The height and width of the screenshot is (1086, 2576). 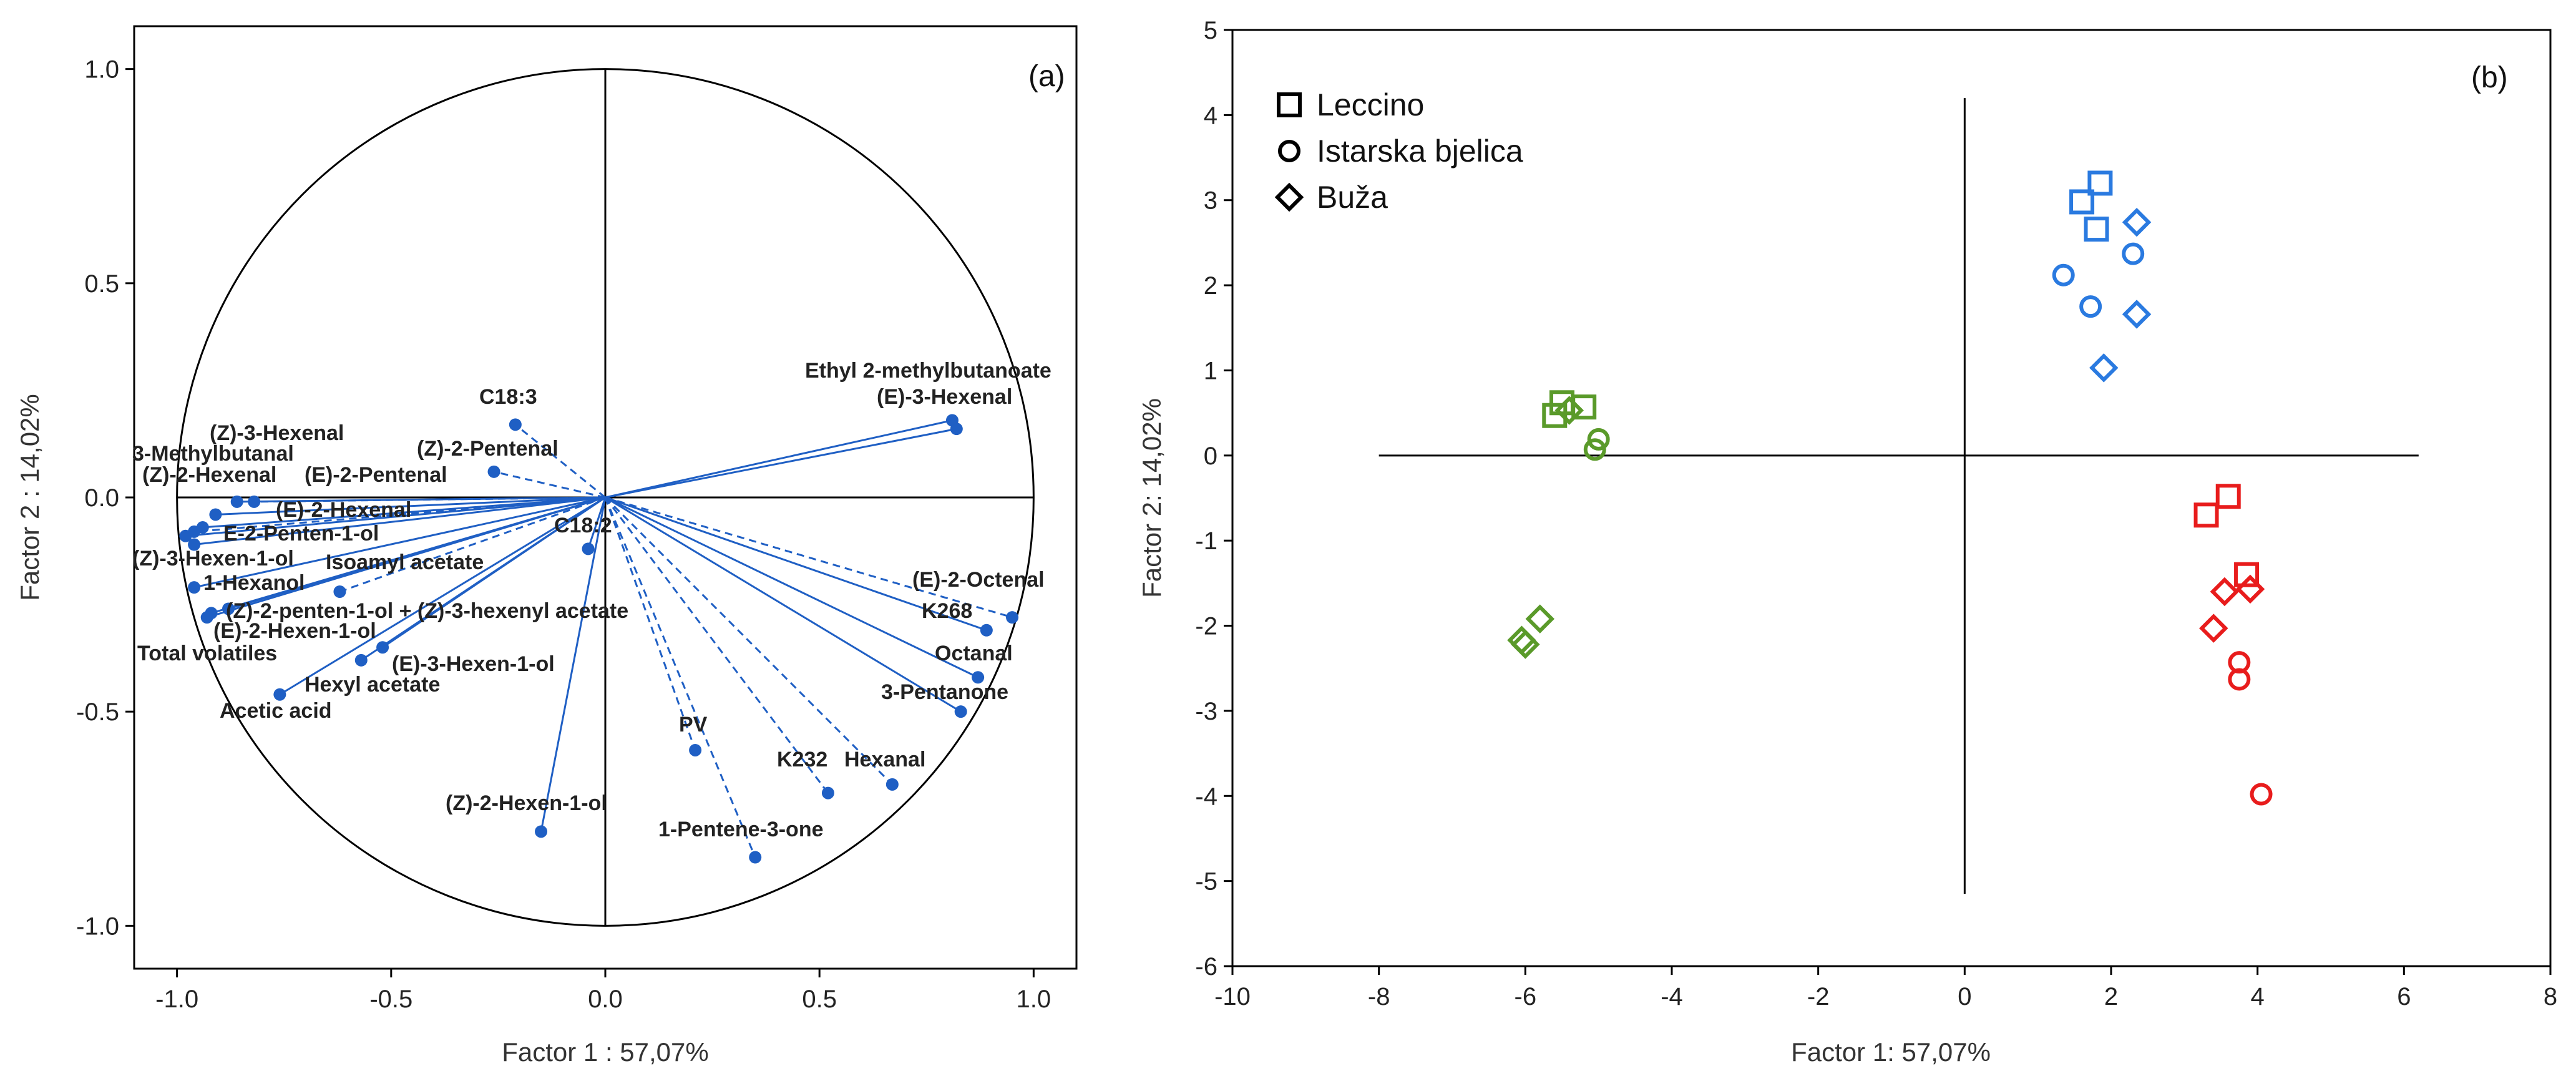 What do you see at coordinates (1370, 104) in the screenshot?
I see `legend-label: Leccino` at bounding box center [1370, 104].